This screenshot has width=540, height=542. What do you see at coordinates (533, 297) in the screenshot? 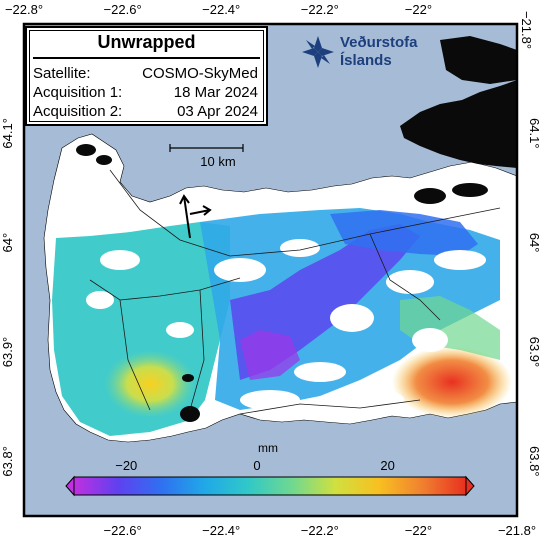
I see `right-latitude-labels: 64.1° 64° 63.9° 63.8°` at bounding box center [533, 297].